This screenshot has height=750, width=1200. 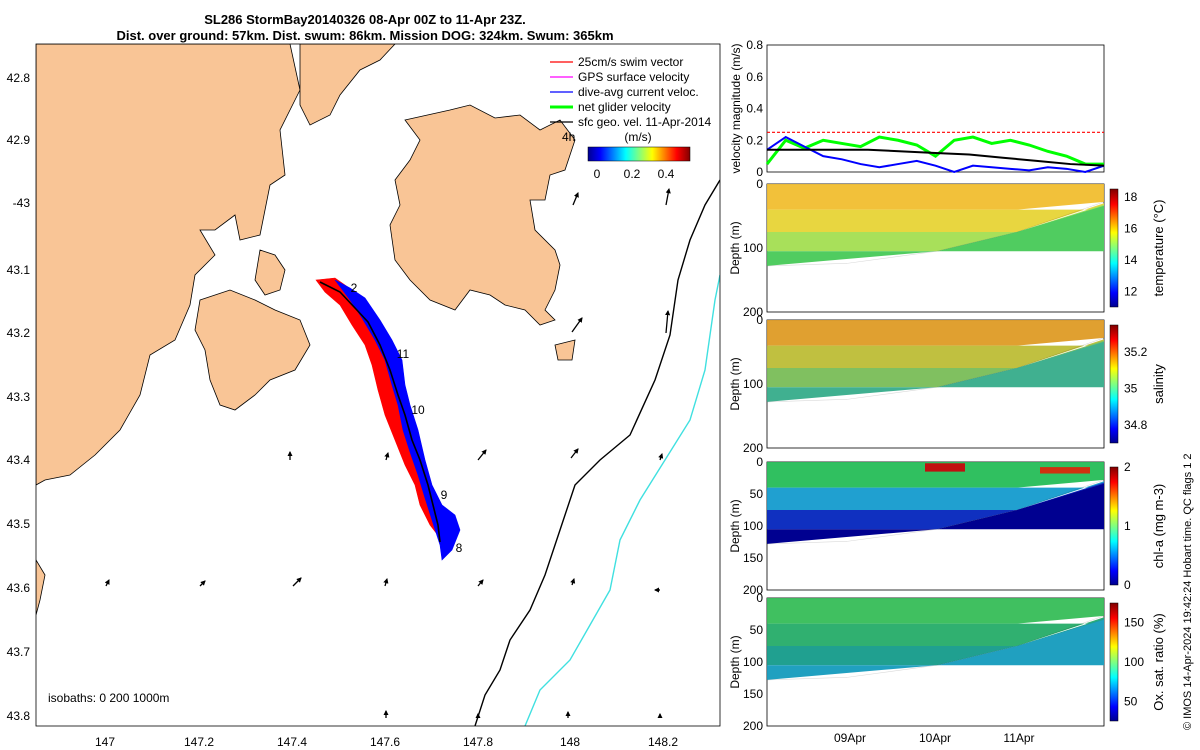 What do you see at coordinates (22, 203) in the screenshot?
I see `map-lat-tick: -43` at bounding box center [22, 203].